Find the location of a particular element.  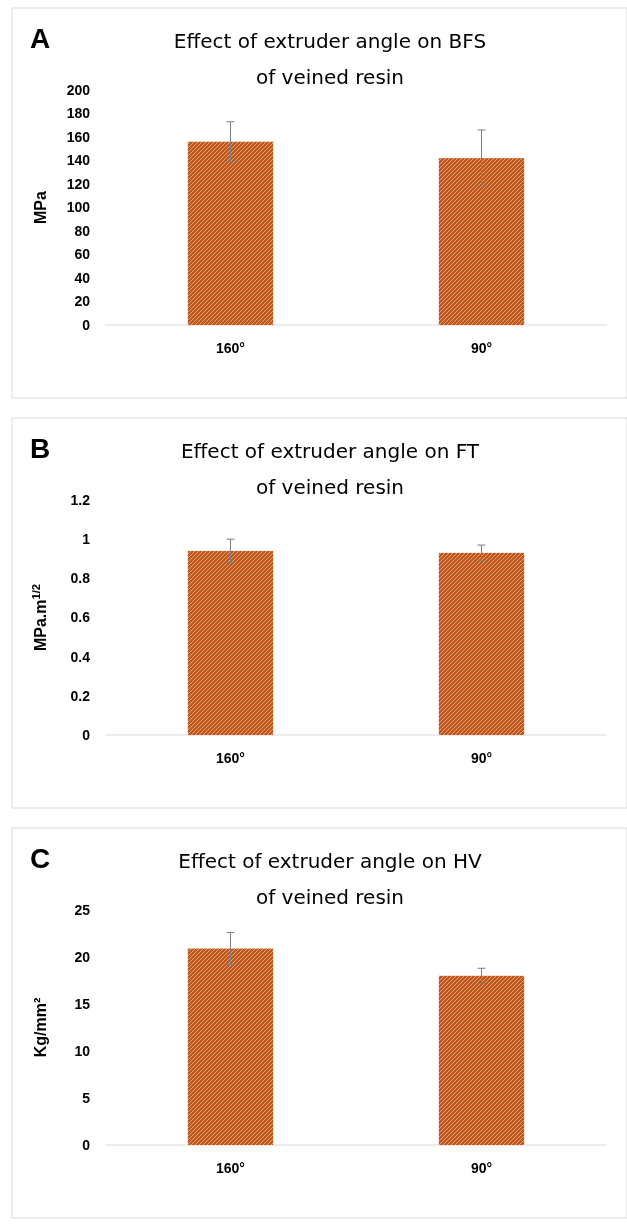

chart-title: Effect of extruder angle on HV of veined resin is located at coordinates (330, 879).